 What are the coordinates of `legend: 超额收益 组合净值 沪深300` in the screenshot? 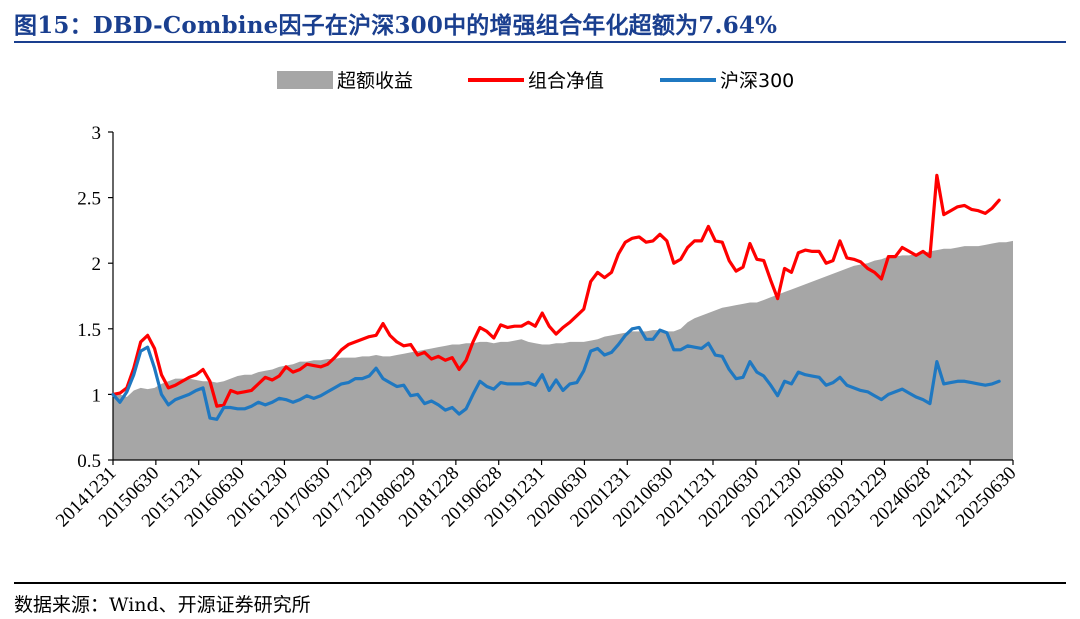 It's located at (535, 81).